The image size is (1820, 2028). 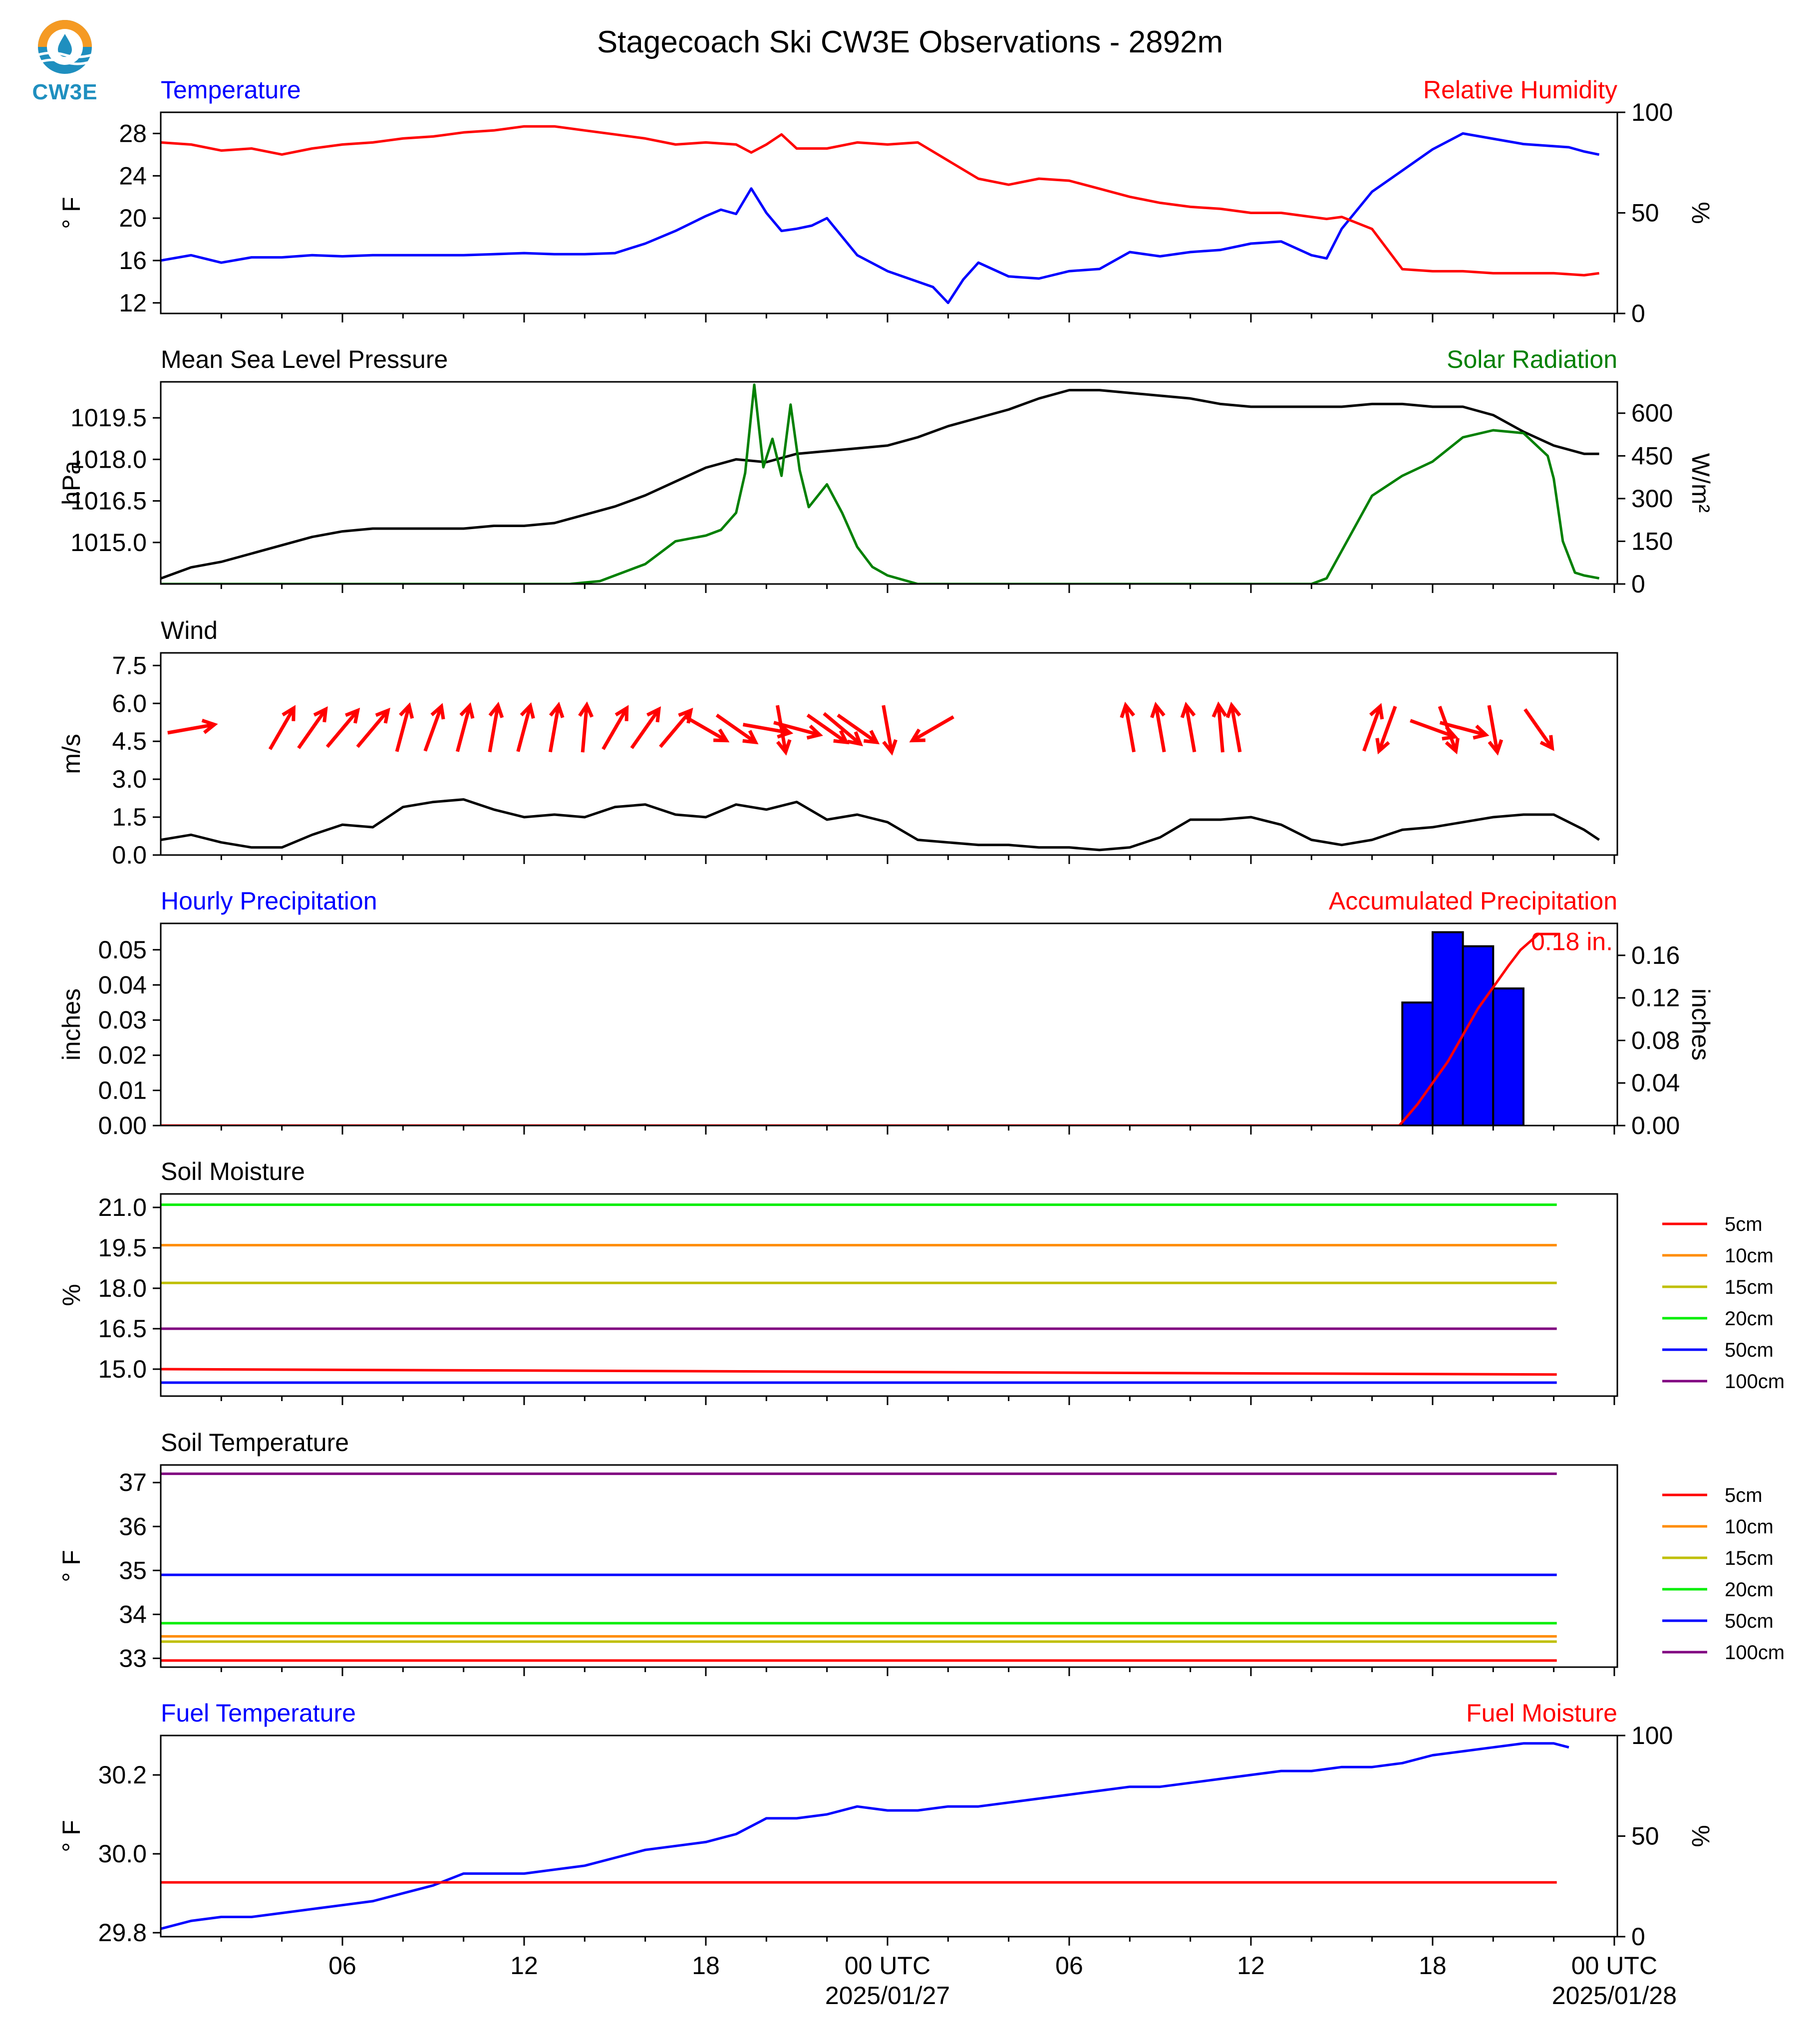 I want to click on y-tick-label: 3.0, so click(x=129, y=779).